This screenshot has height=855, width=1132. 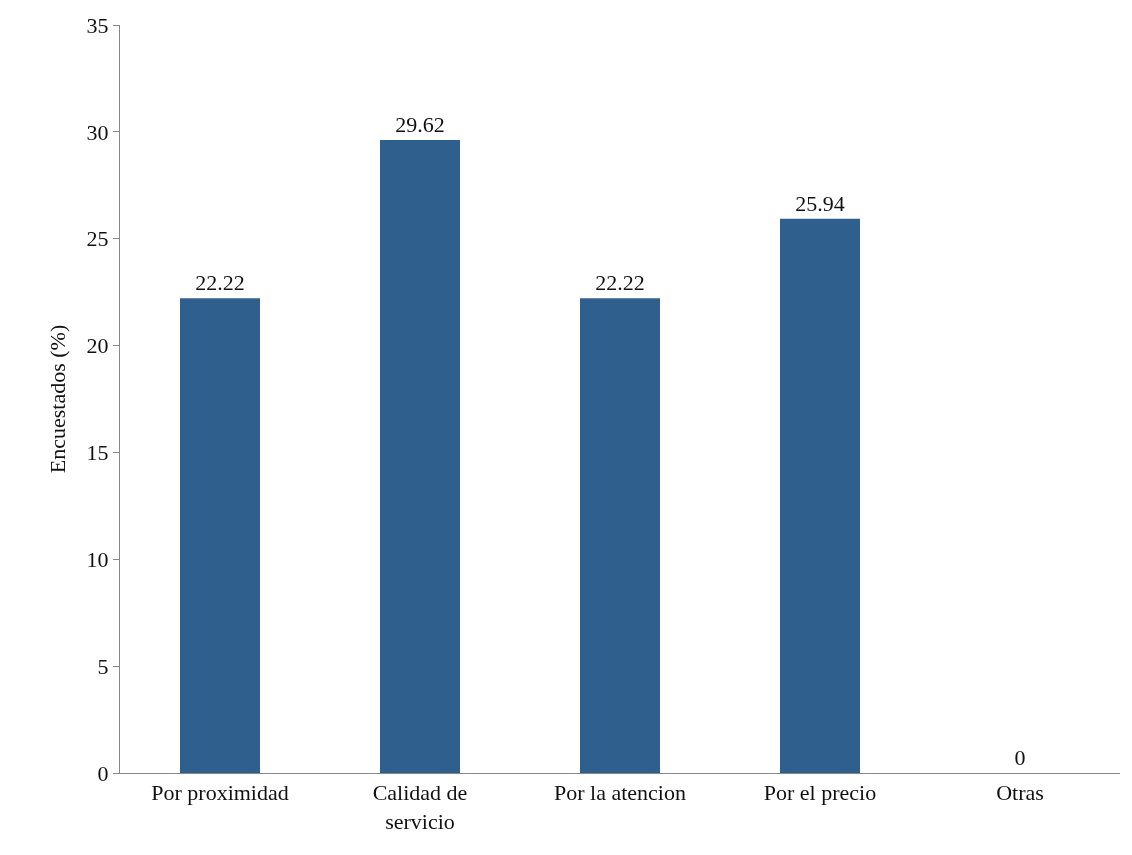 I want to click on y-tick-label: 30, so click(x=97, y=132).